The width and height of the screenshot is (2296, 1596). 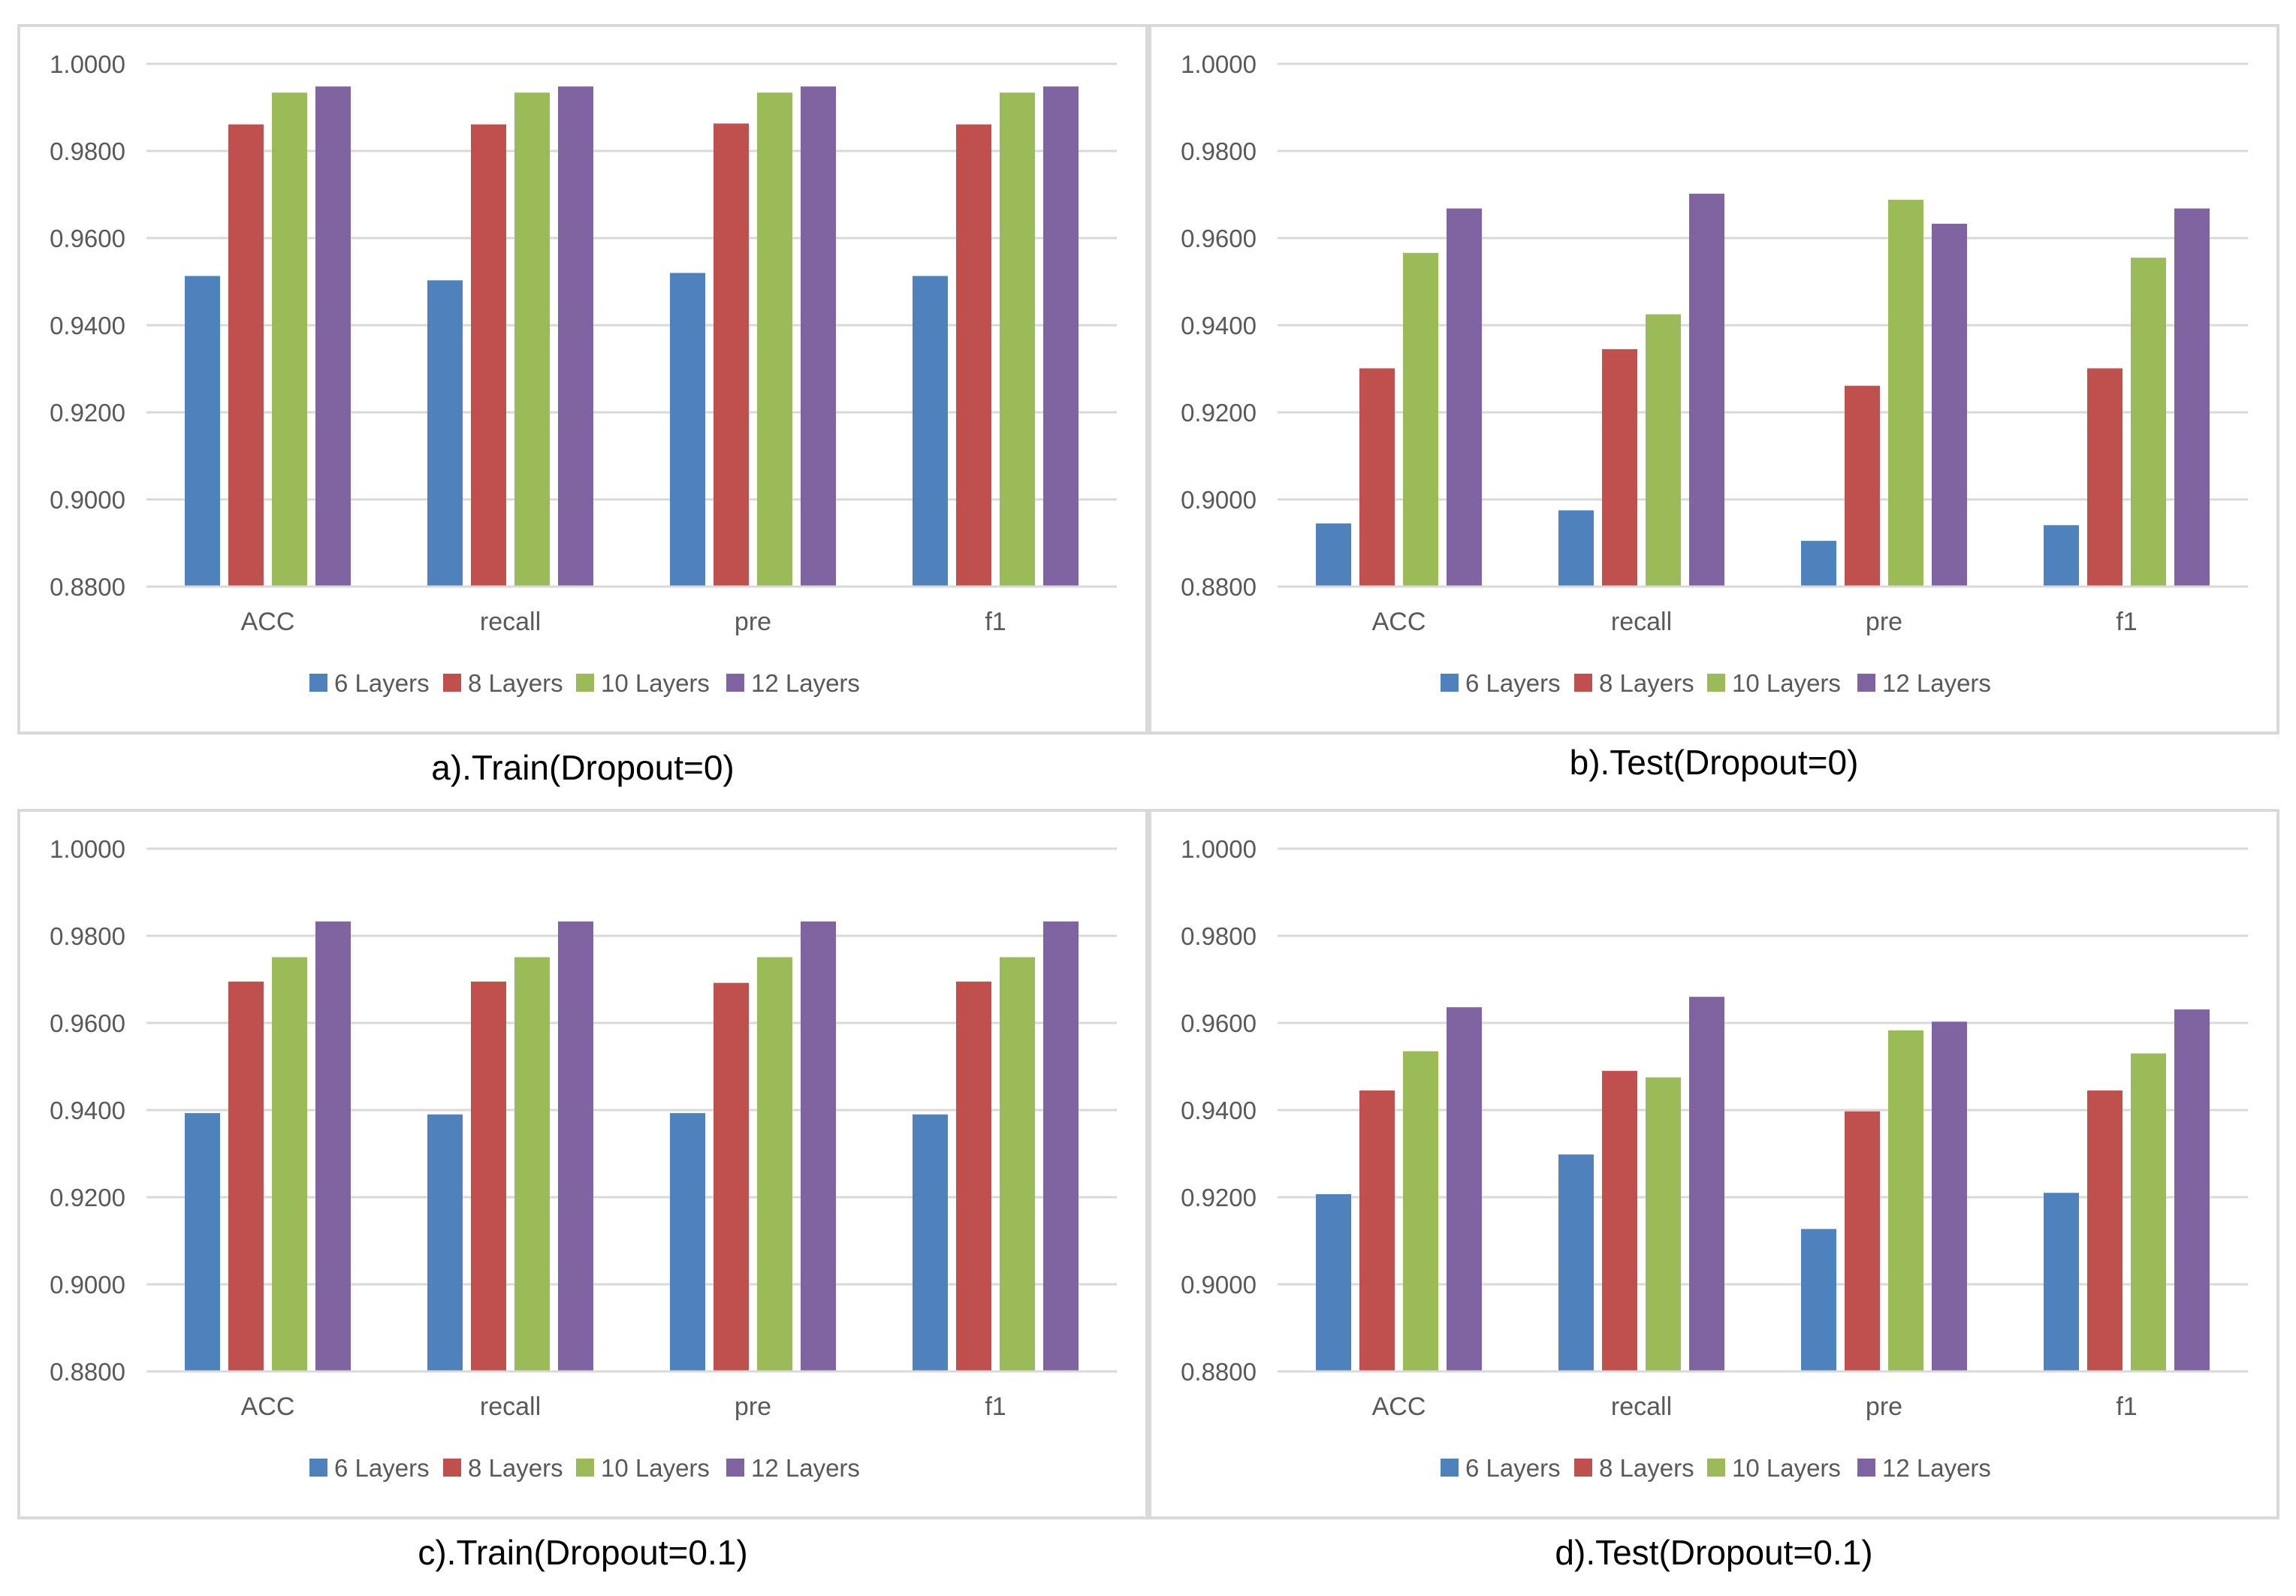 What do you see at coordinates (583, 1553) in the screenshot?
I see `caption-train-dropout-0-1: c).Train(Dropout=0.1)` at bounding box center [583, 1553].